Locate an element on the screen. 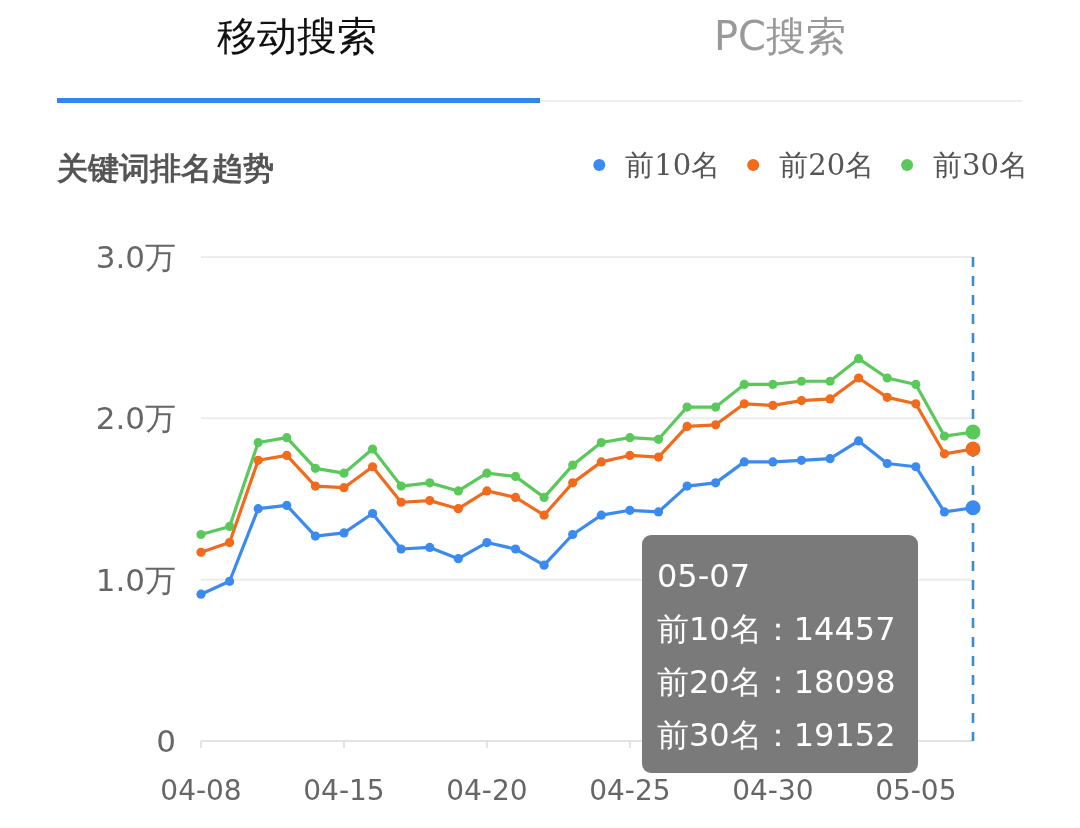 Image resolution: width=1080 pixels, height=828 pixels. legend-label: 前10名 is located at coordinates (673, 165).